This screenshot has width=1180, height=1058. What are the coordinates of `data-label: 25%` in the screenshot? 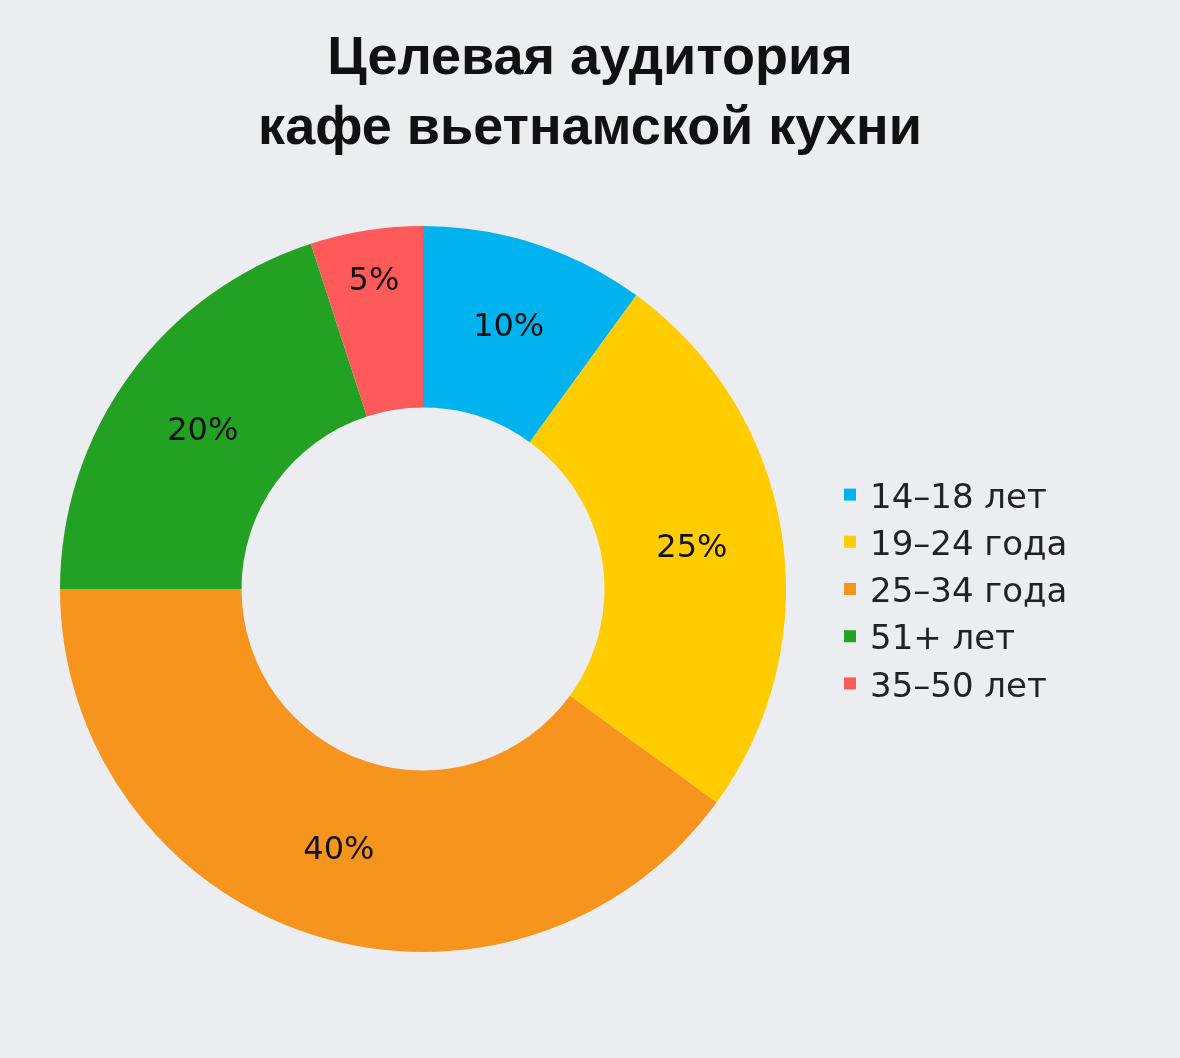 It's located at (692, 546).